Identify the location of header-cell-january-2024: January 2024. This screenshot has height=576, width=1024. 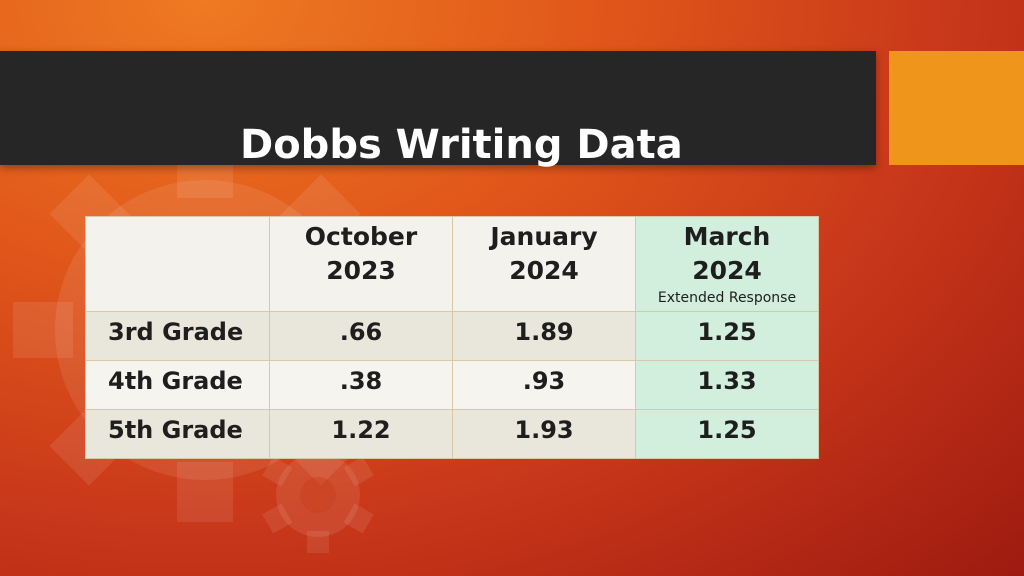
(544, 264).